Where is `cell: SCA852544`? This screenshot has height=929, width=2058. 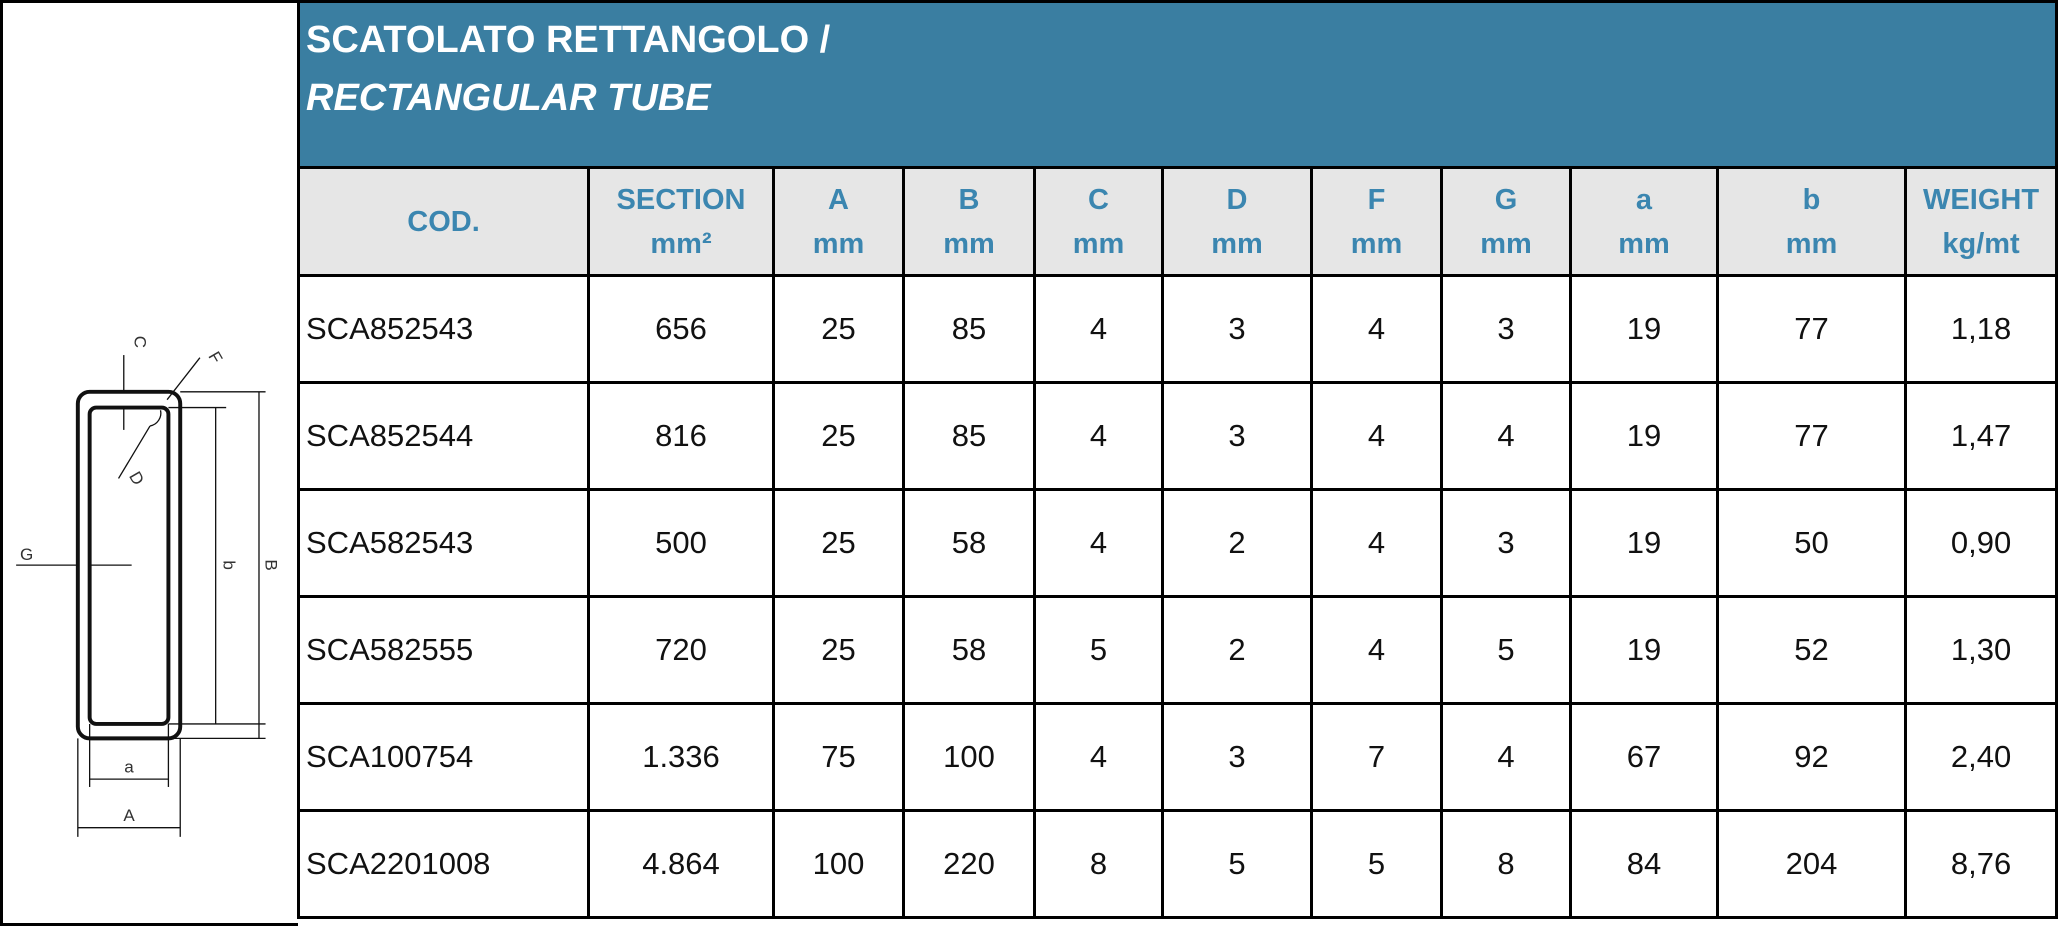
cell: SCA852544 is located at coordinates (443, 436).